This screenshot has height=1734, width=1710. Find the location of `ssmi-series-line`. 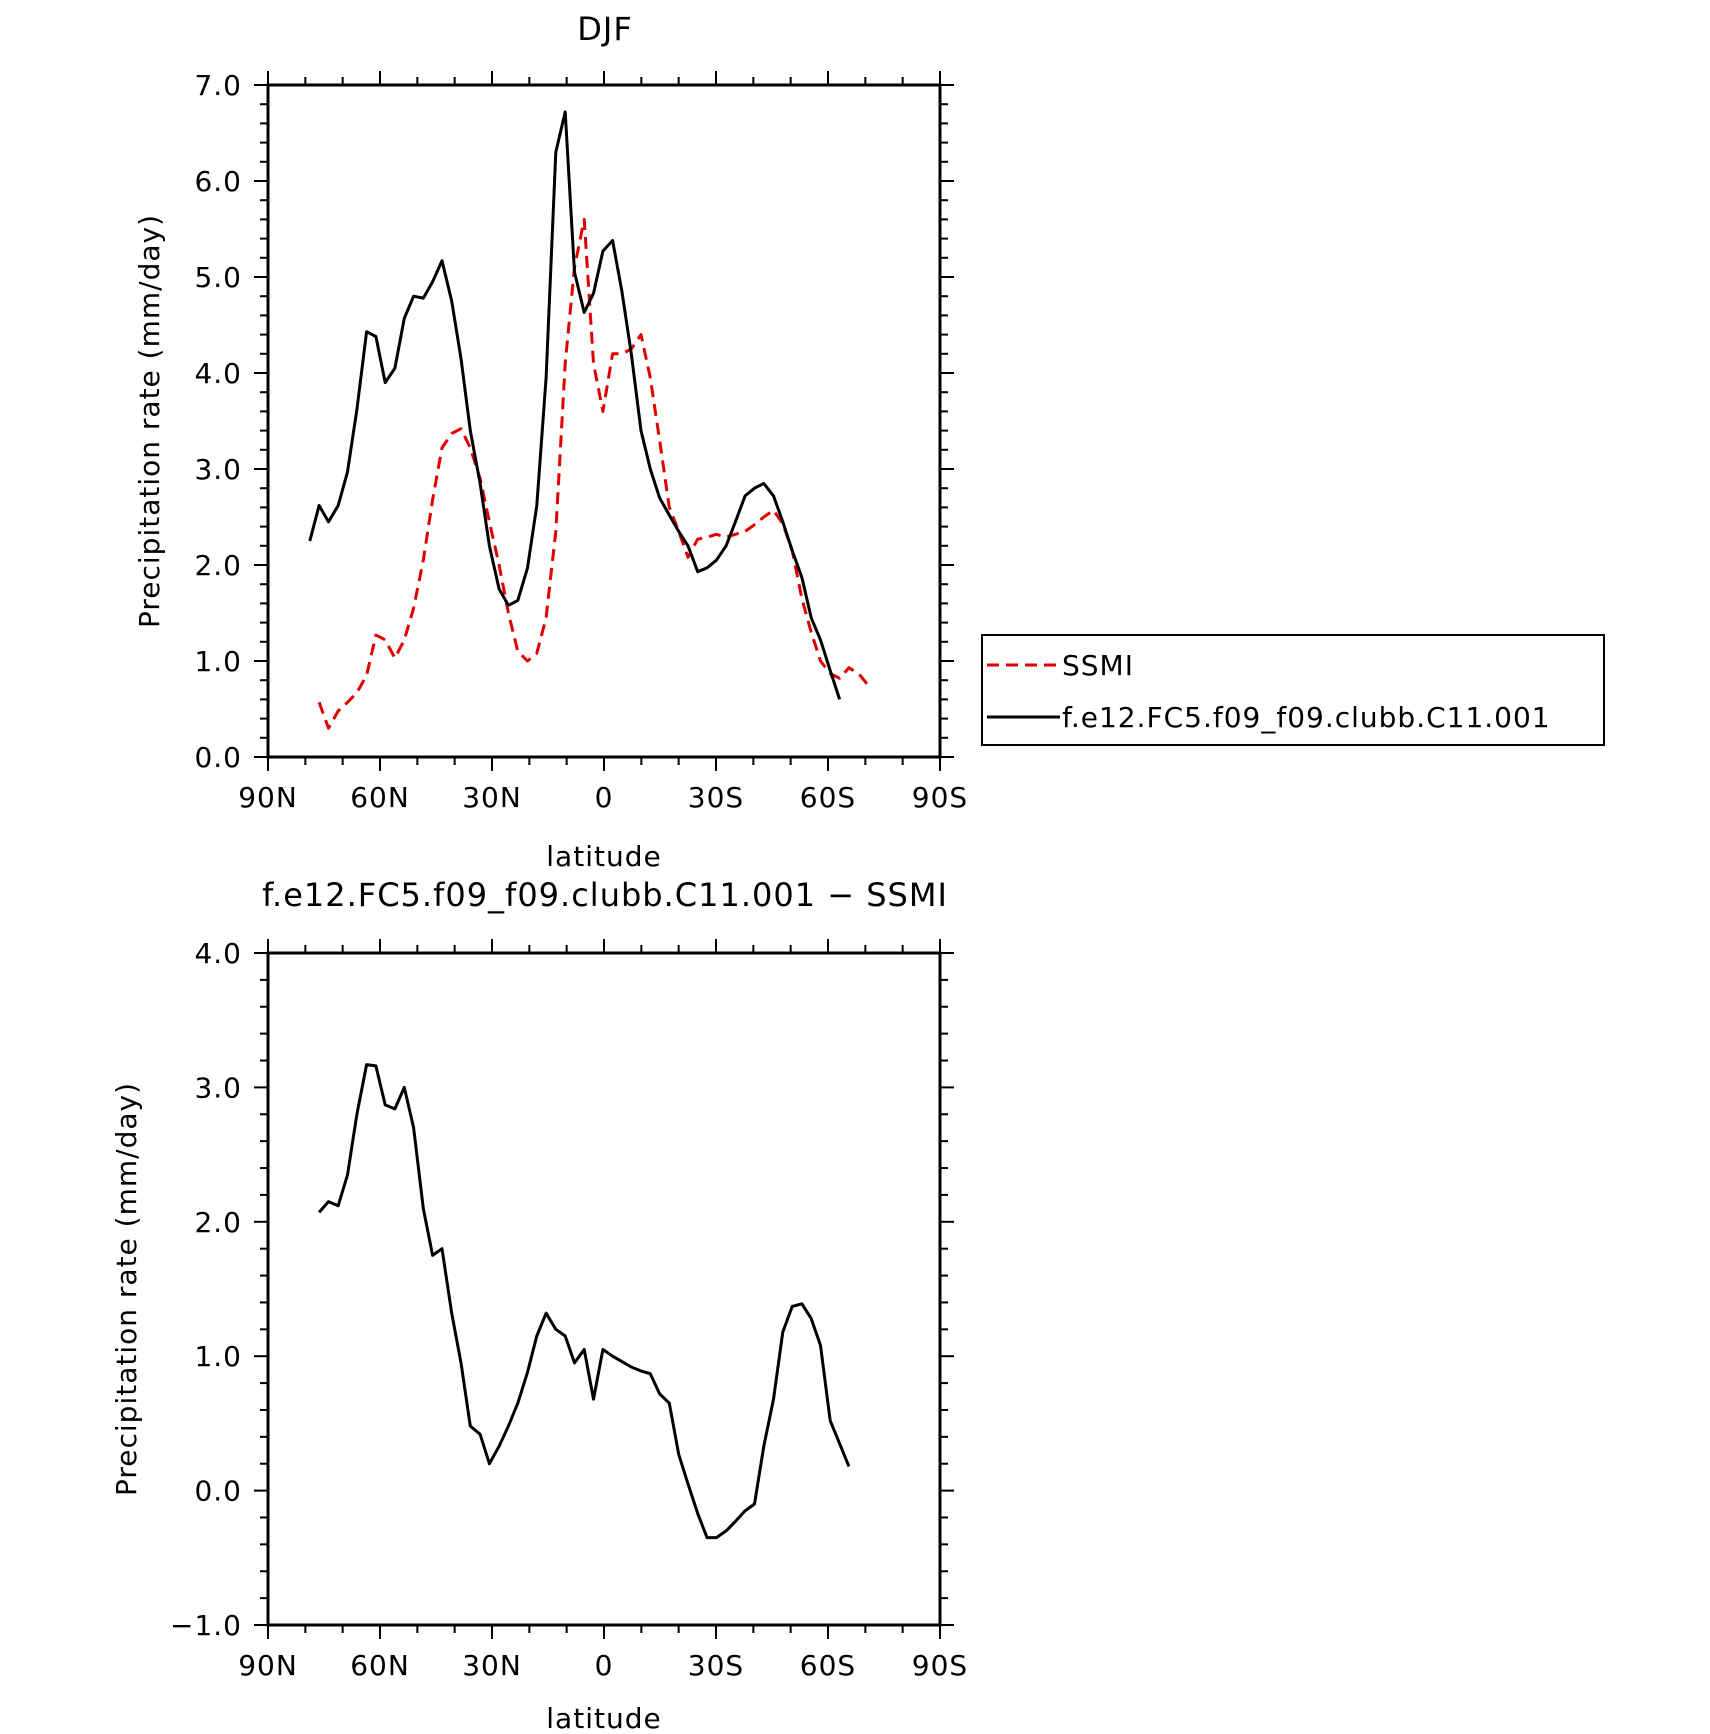

ssmi-series-line is located at coordinates (593, 473).